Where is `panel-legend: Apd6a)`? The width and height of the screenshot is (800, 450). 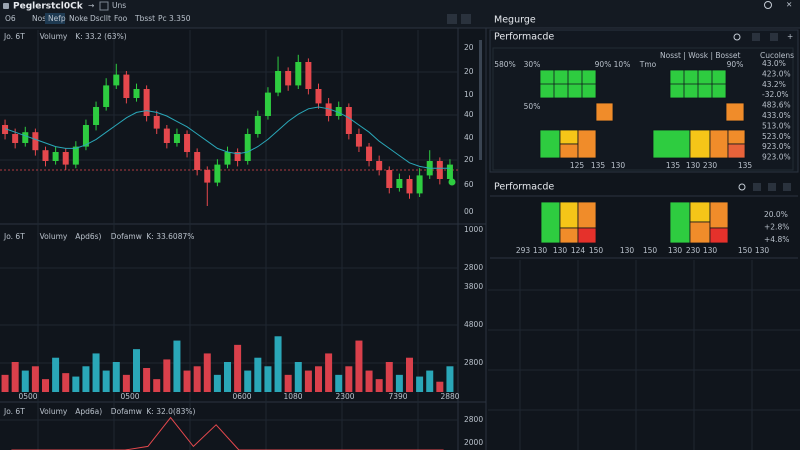 panel-legend: Apd6a) is located at coordinates (88, 411).